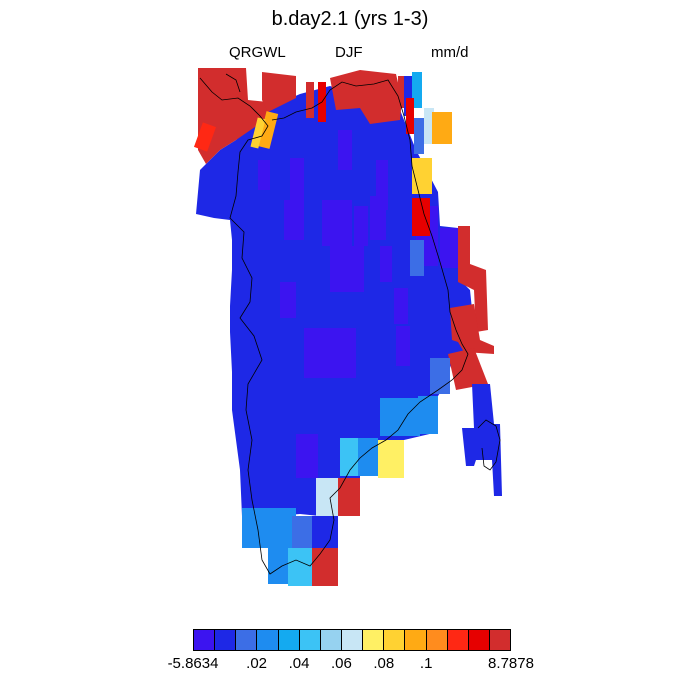 The height and width of the screenshot is (700, 700). Describe the element at coordinates (511, 663) in the screenshot. I see `colorbar-tick-label: 8.7878` at that location.